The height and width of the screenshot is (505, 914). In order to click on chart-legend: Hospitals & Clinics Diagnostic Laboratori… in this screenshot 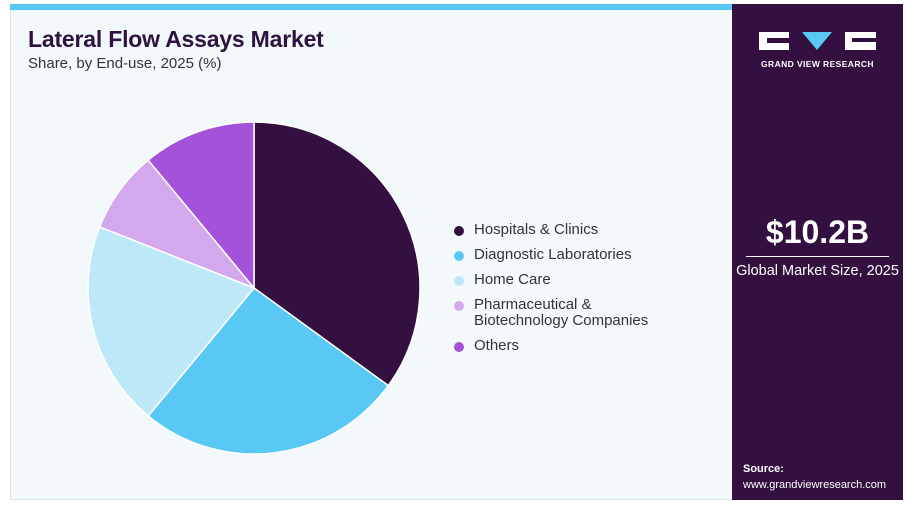, I will do `click(564, 292)`.